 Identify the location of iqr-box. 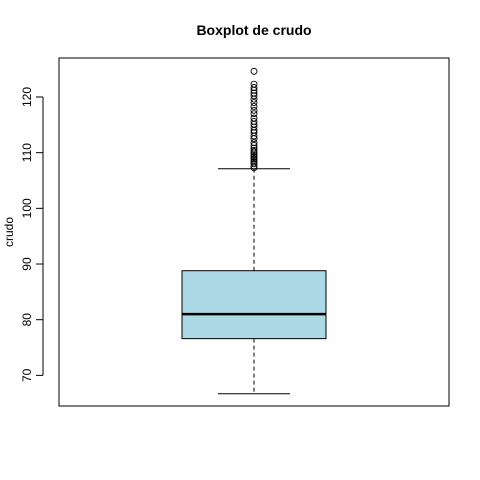
(254, 305).